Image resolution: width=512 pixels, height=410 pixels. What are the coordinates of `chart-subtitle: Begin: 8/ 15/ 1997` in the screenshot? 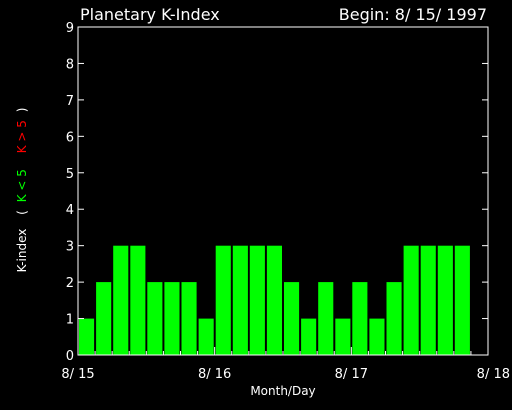 It's located at (413, 14).